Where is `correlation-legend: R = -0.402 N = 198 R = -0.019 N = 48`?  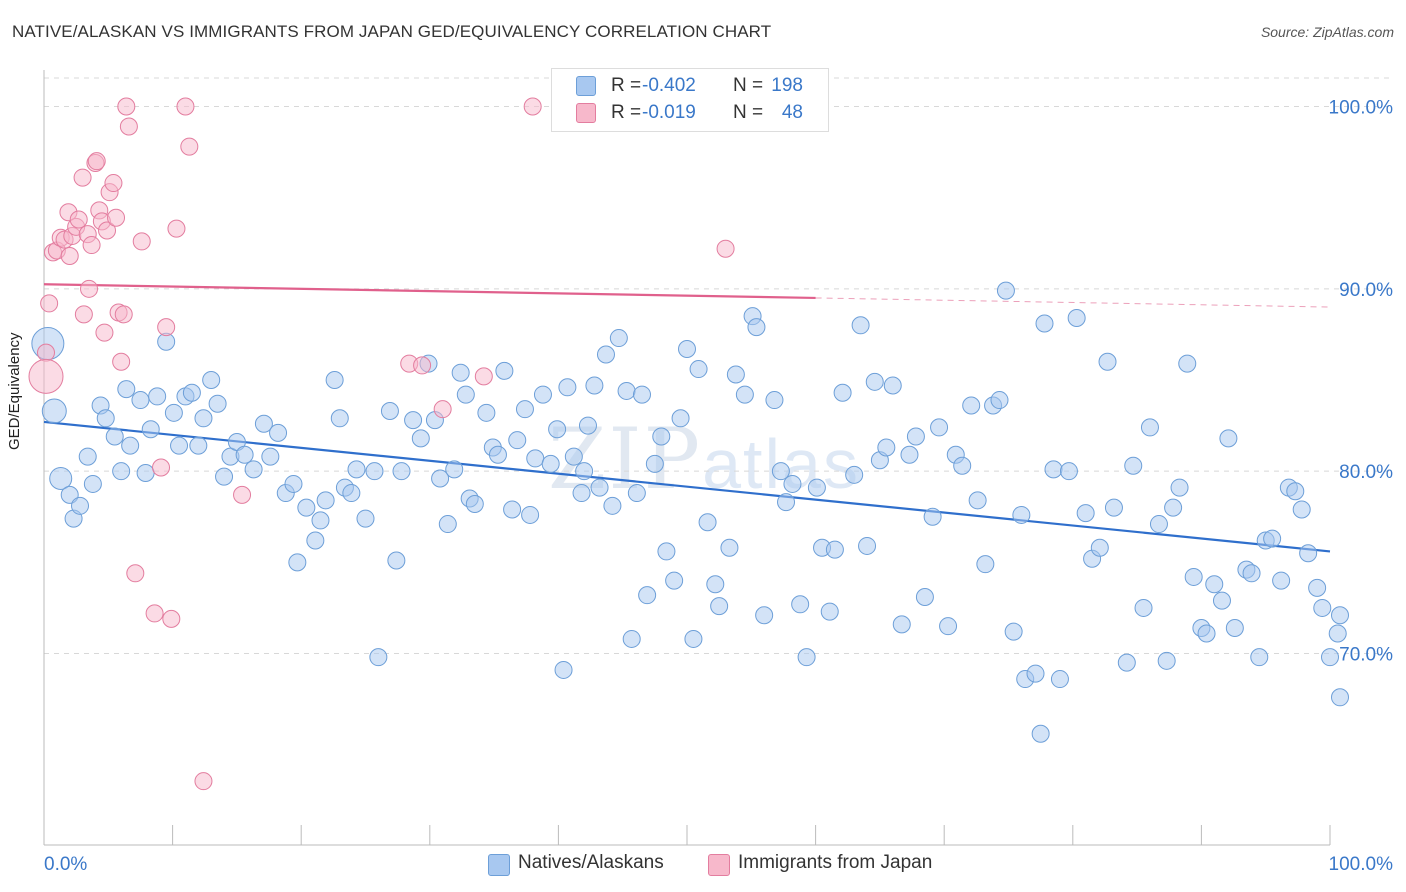 correlation-legend: R = -0.402 N = 198 R = -0.019 N = 48 is located at coordinates (690, 100).